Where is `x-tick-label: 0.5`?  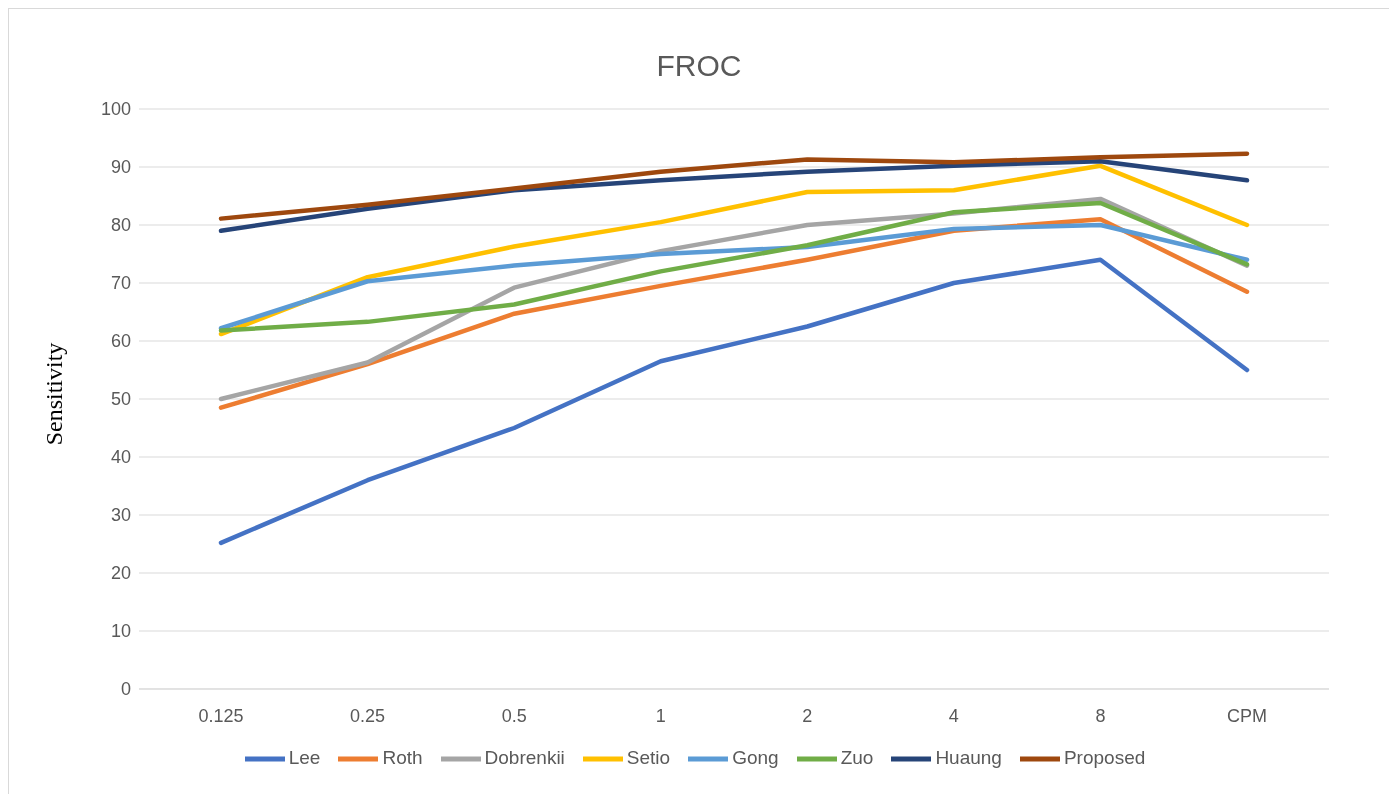
x-tick-label: 0.5 is located at coordinates (514, 715).